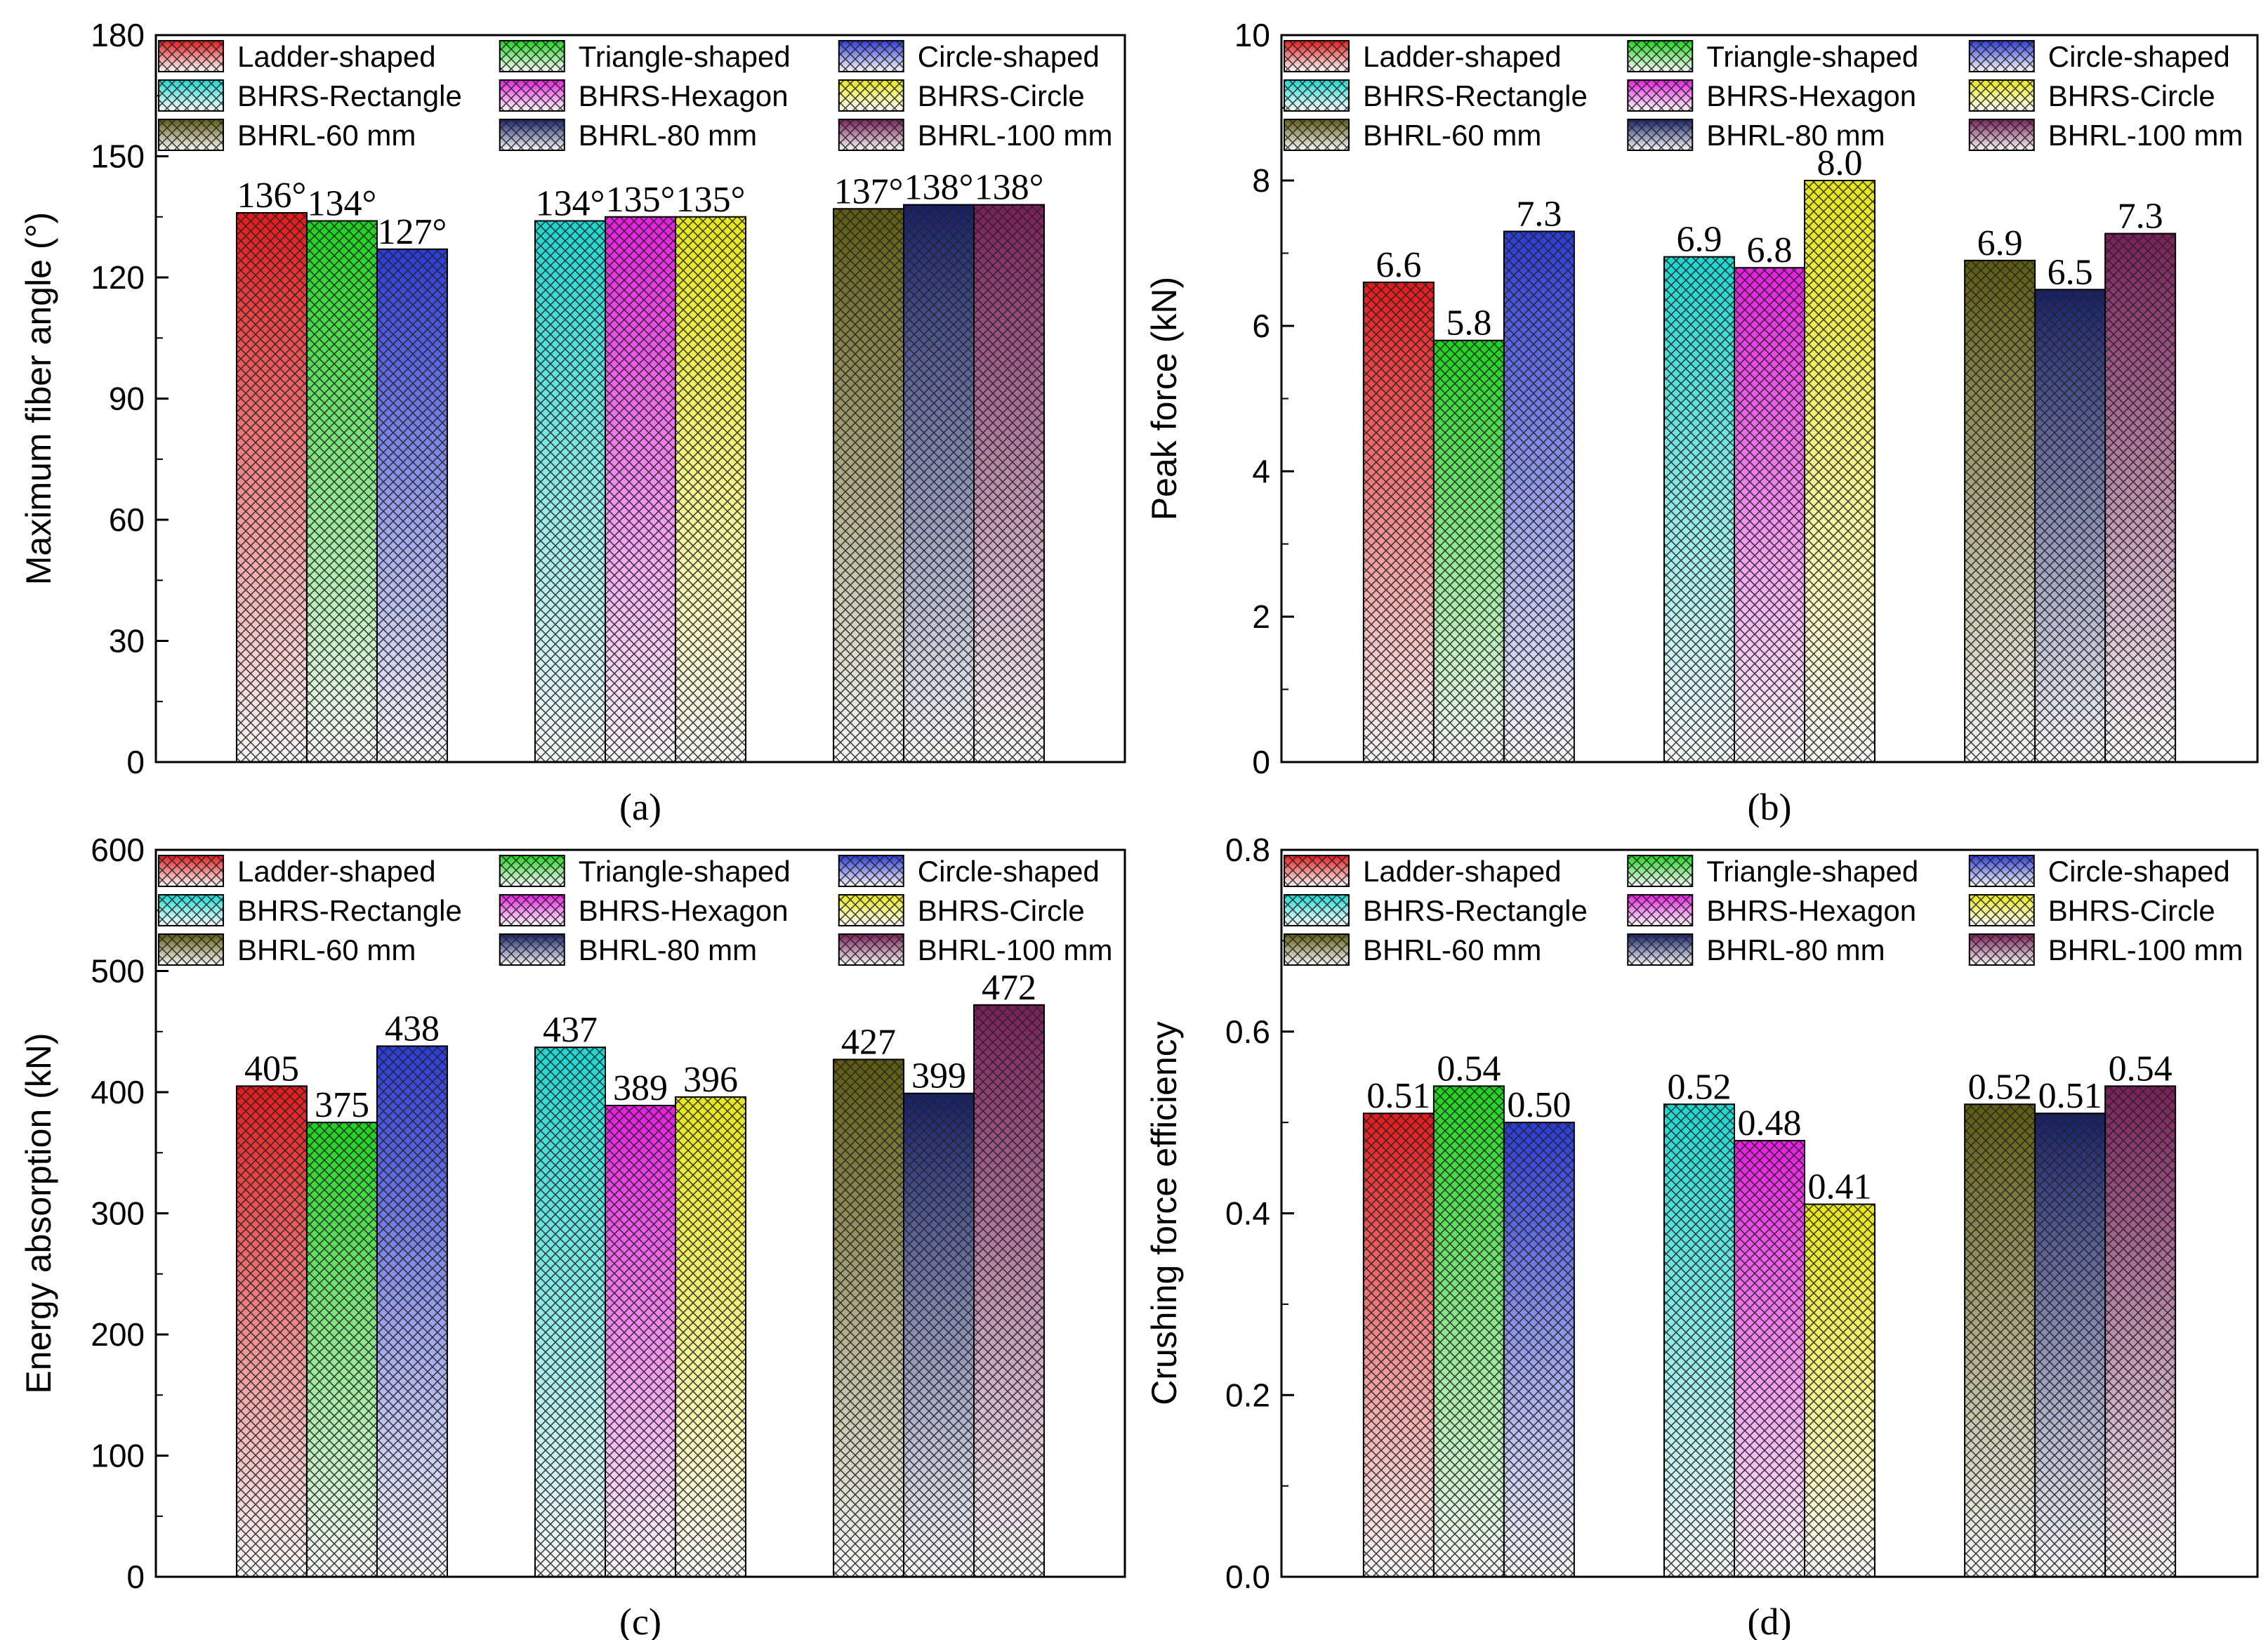 The image size is (2268, 1640). Describe the element at coordinates (127, 519) in the screenshot. I see `y-tick-label: 60` at that location.